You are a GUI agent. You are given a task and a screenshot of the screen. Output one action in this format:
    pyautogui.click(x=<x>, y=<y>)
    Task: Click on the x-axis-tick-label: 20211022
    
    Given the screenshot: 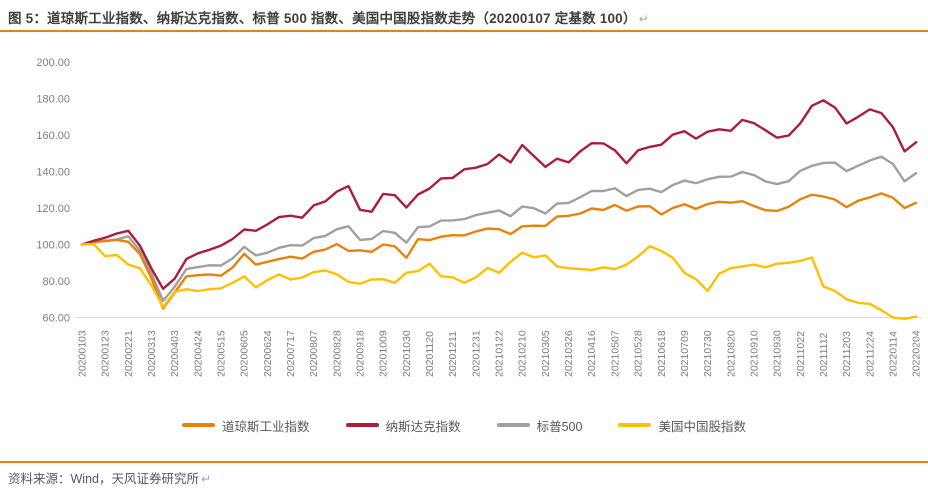 What is the action you would take?
    pyautogui.click(x=801, y=354)
    